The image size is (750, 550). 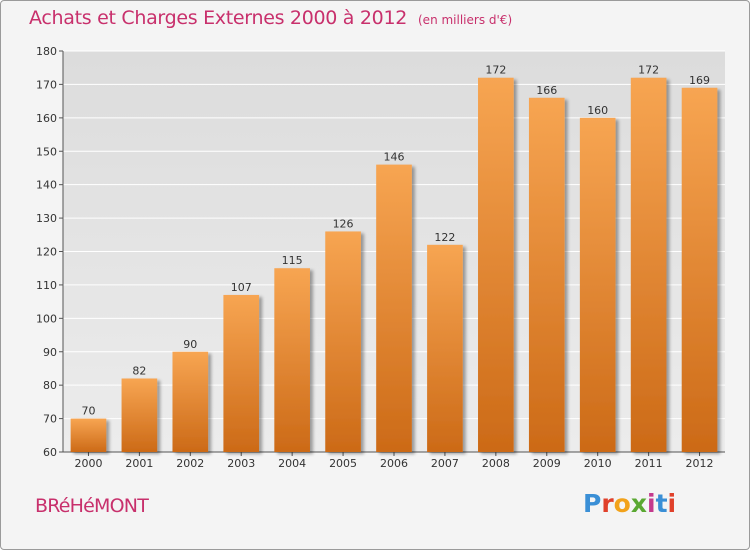 What do you see at coordinates (46, 318) in the screenshot?
I see `y-tick-label: 100` at bounding box center [46, 318].